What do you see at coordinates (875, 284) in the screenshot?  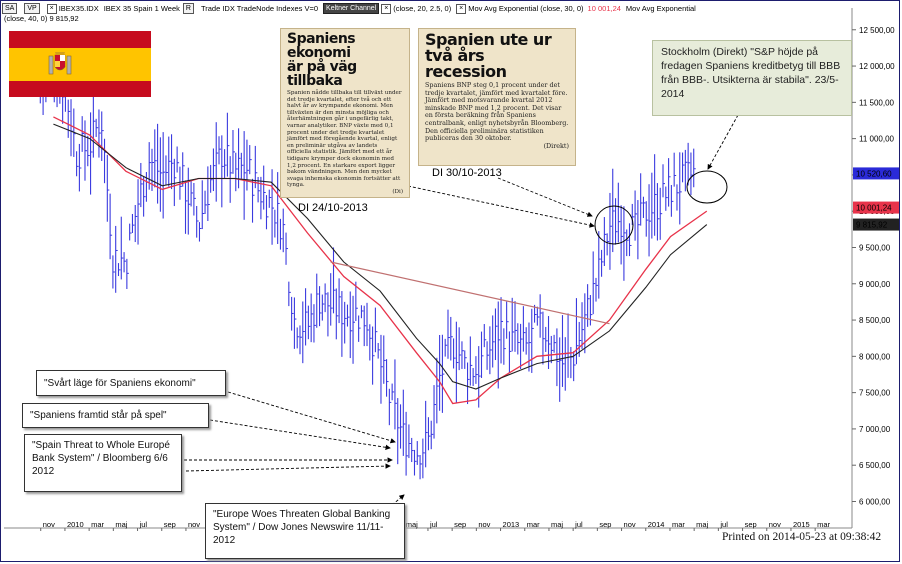 I see `y-tick-label: 9 000,00` at bounding box center [875, 284].